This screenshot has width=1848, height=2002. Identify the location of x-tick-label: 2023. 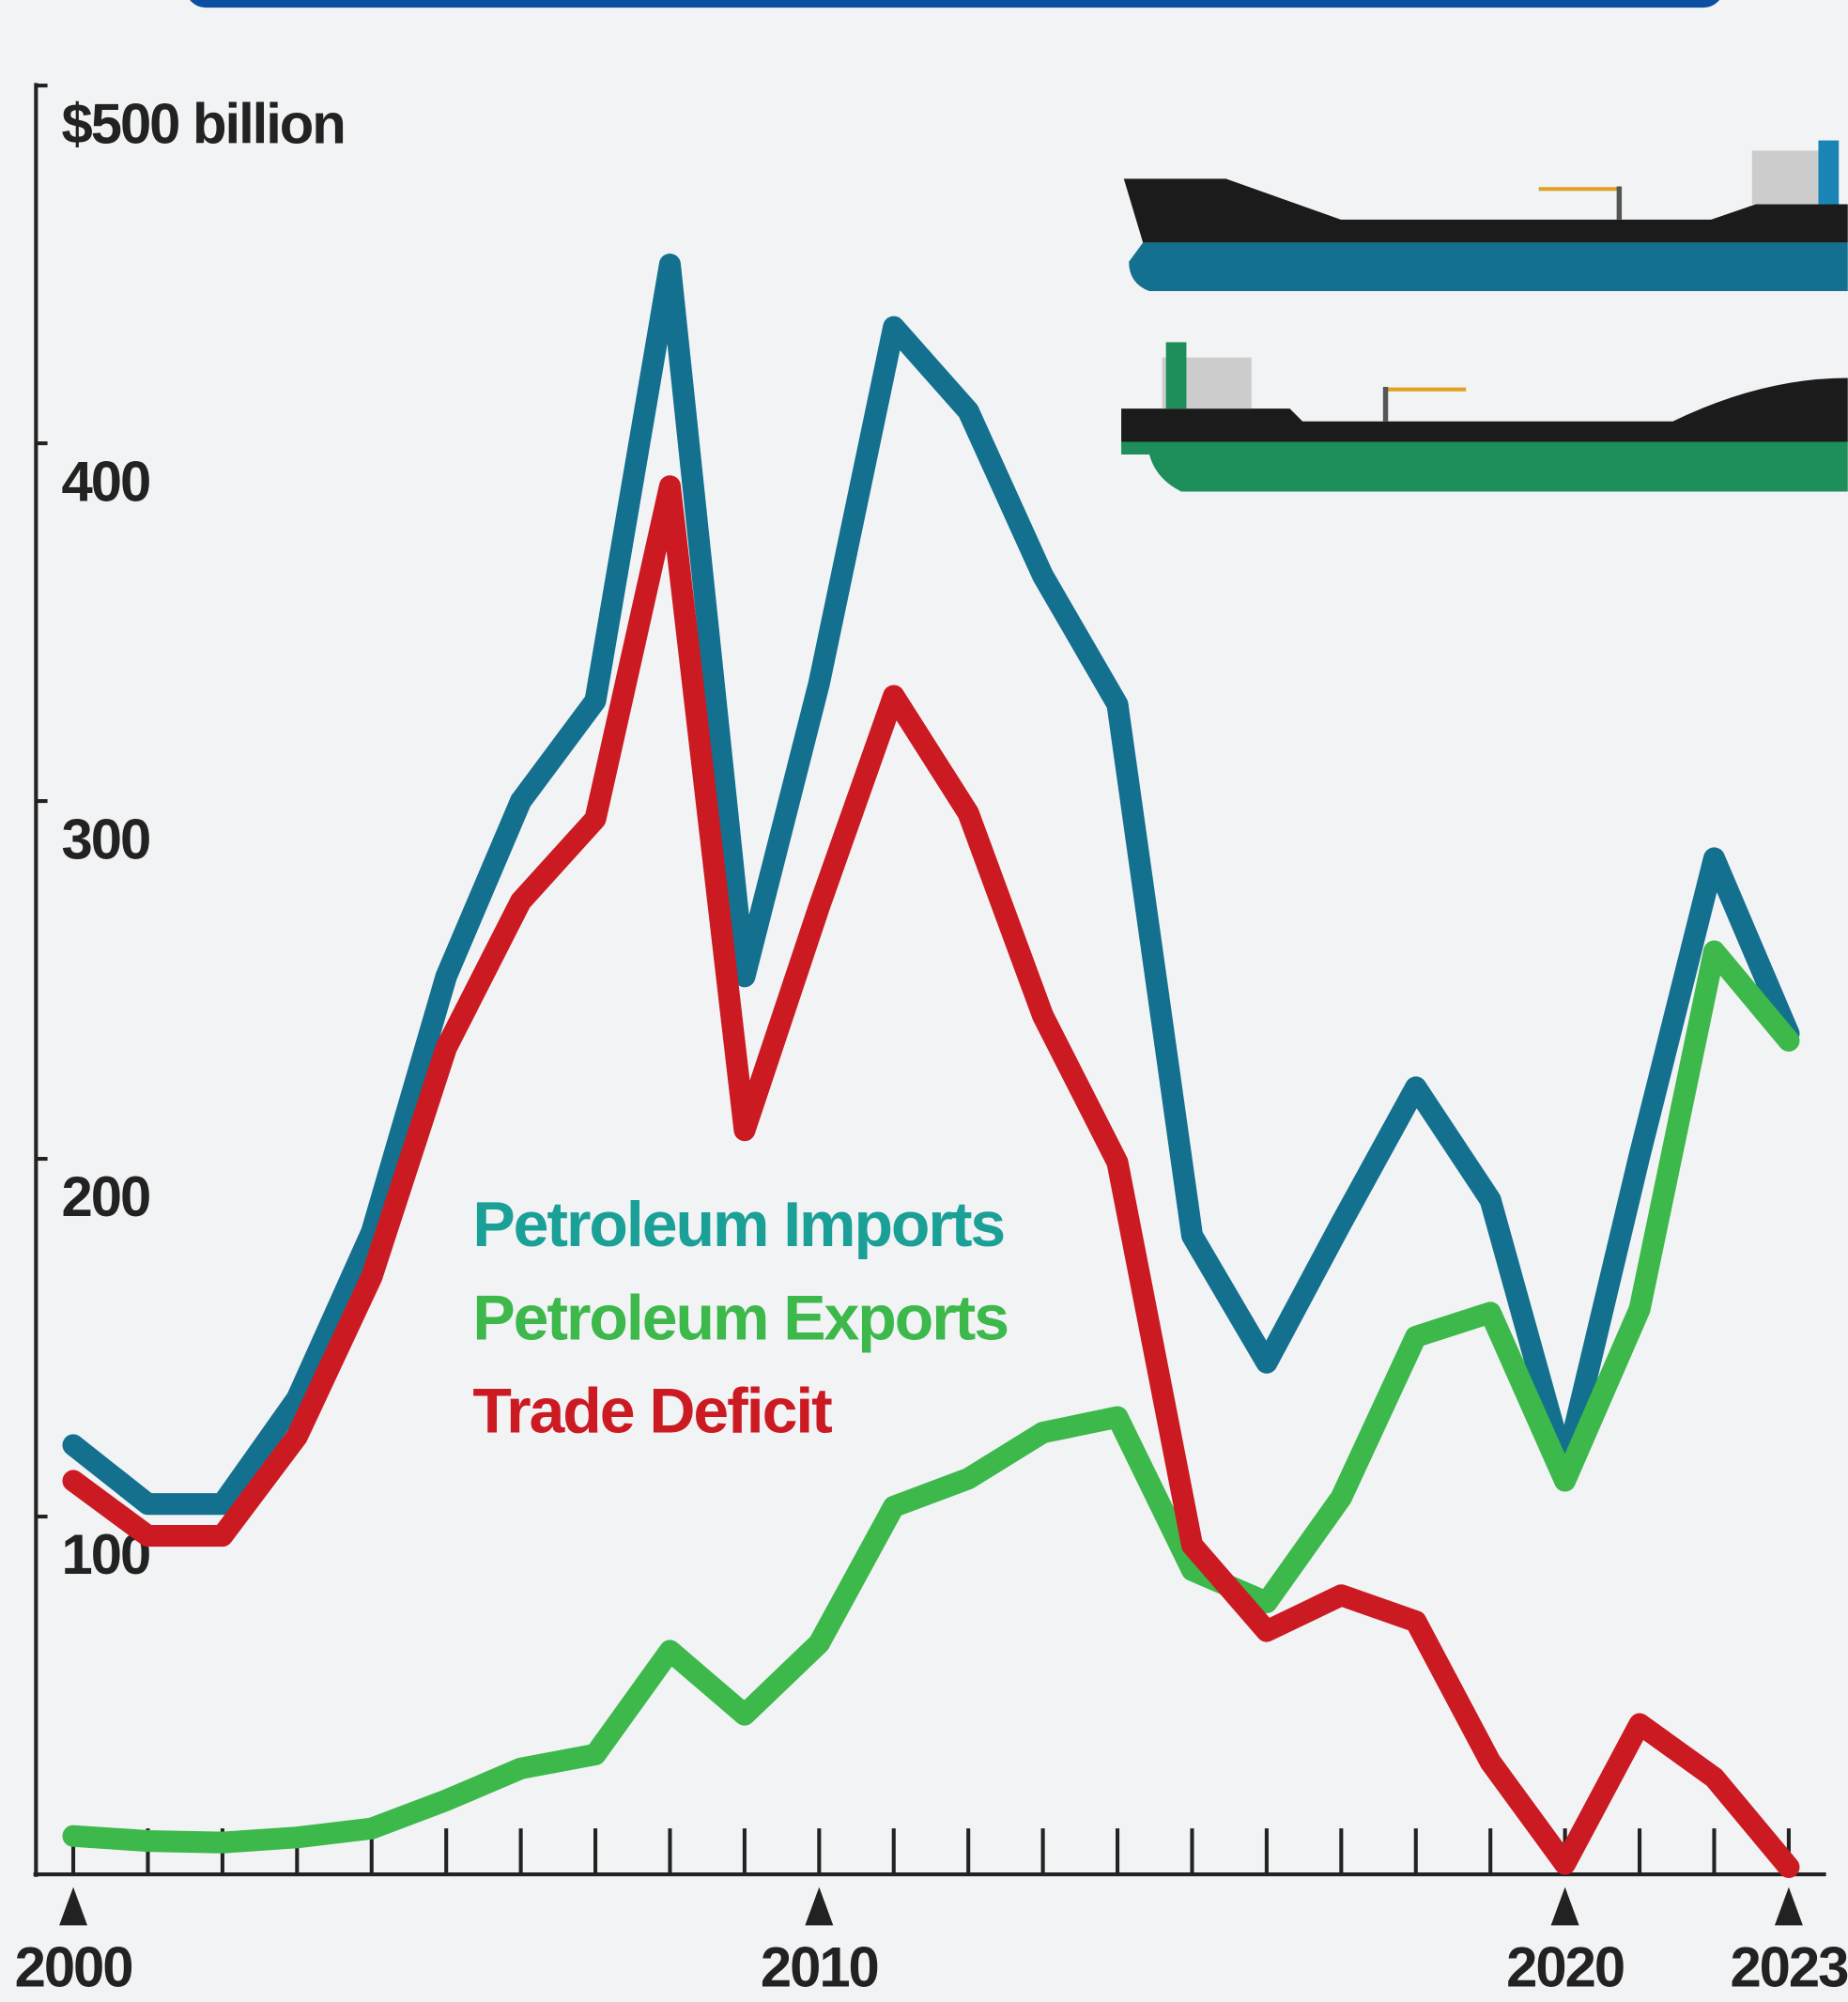
(1789, 1967).